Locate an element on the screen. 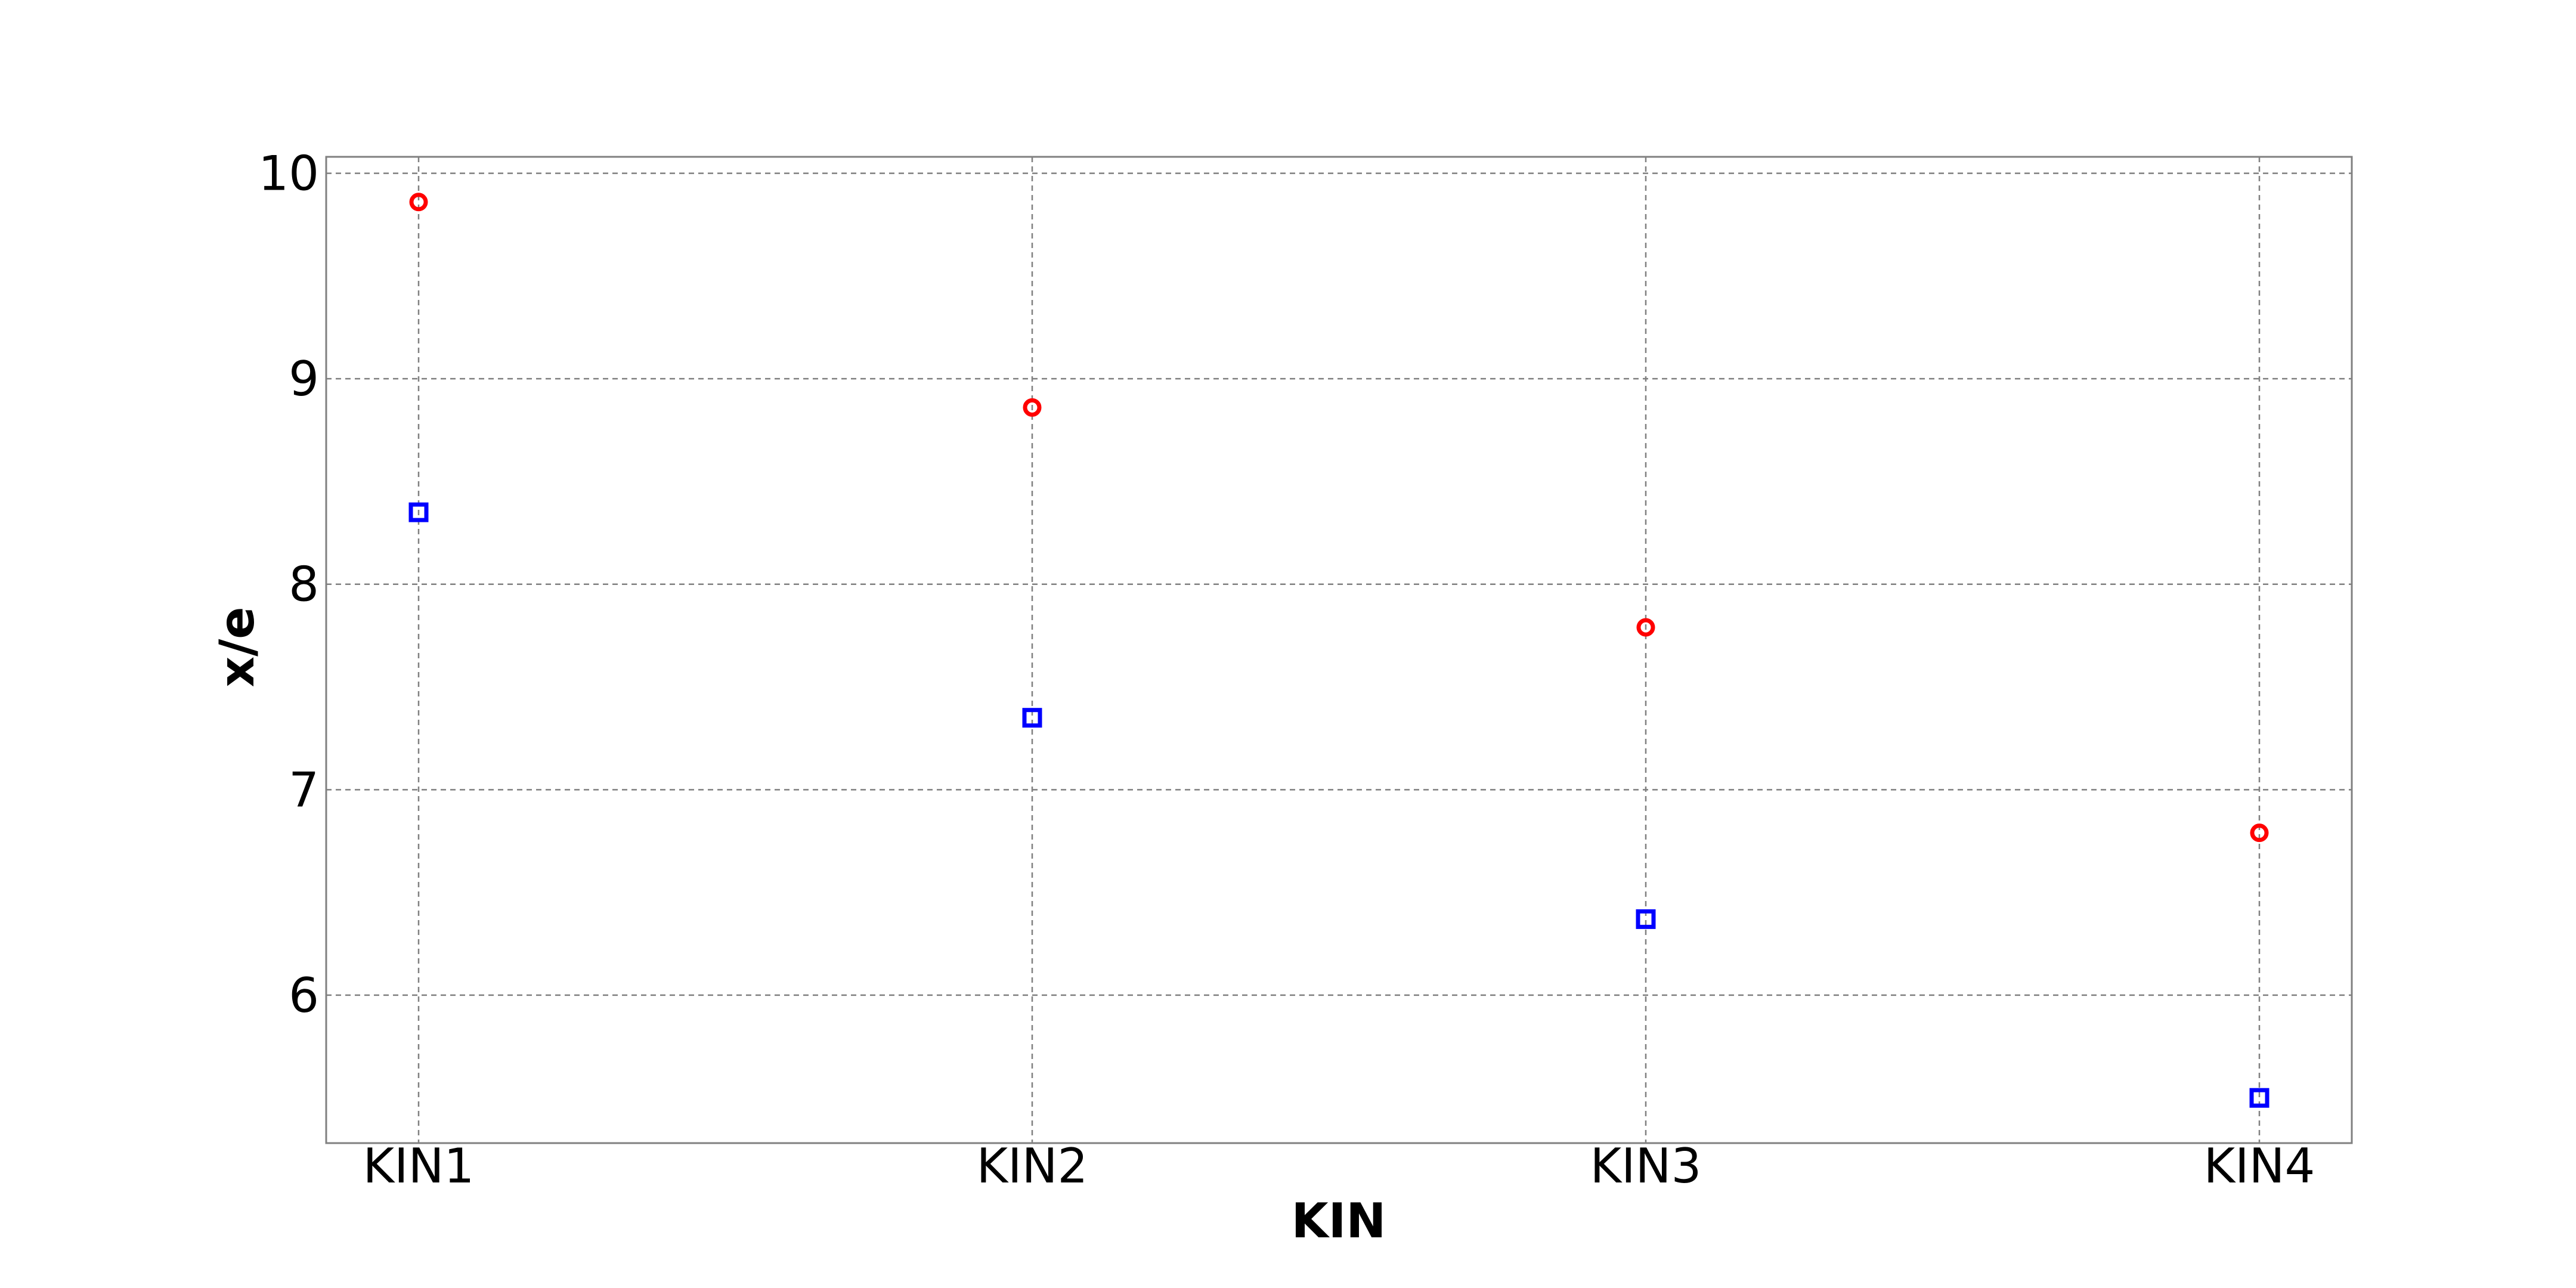  x-axis-tick-labels: KIN1 KIN2 KIN3 KIN4 is located at coordinates (1339, 1166).